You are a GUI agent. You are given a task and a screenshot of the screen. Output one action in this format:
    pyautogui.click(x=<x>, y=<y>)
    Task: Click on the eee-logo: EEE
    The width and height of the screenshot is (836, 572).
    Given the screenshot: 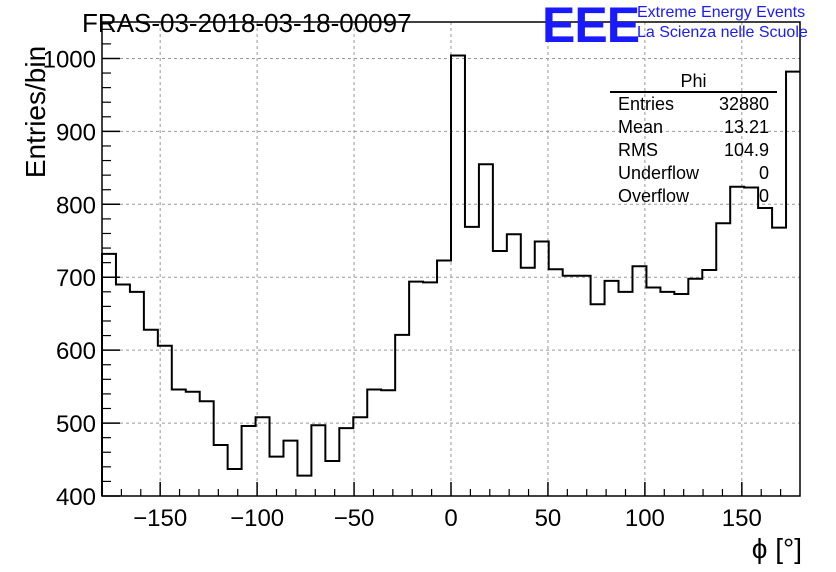 What is the action you would take?
    pyautogui.click(x=591, y=26)
    